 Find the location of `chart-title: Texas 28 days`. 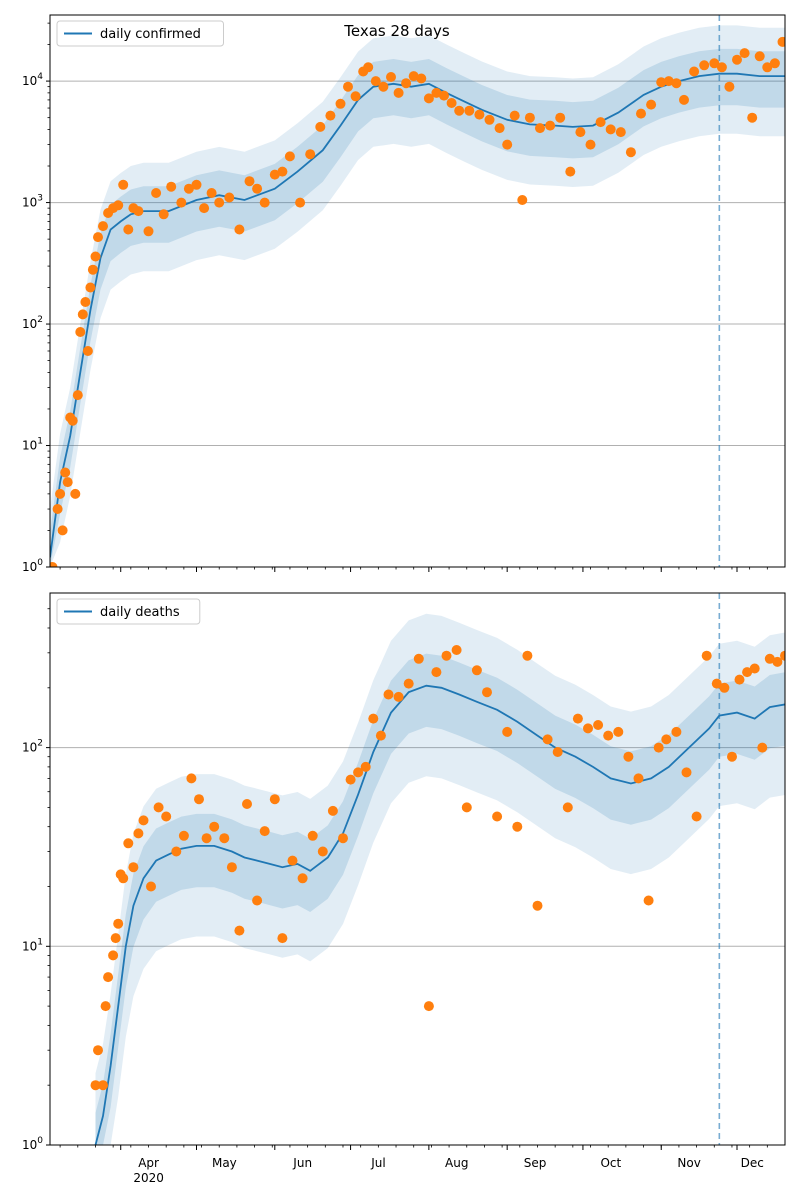

chart-title: Texas 28 days is located at coordinates (396, 31).